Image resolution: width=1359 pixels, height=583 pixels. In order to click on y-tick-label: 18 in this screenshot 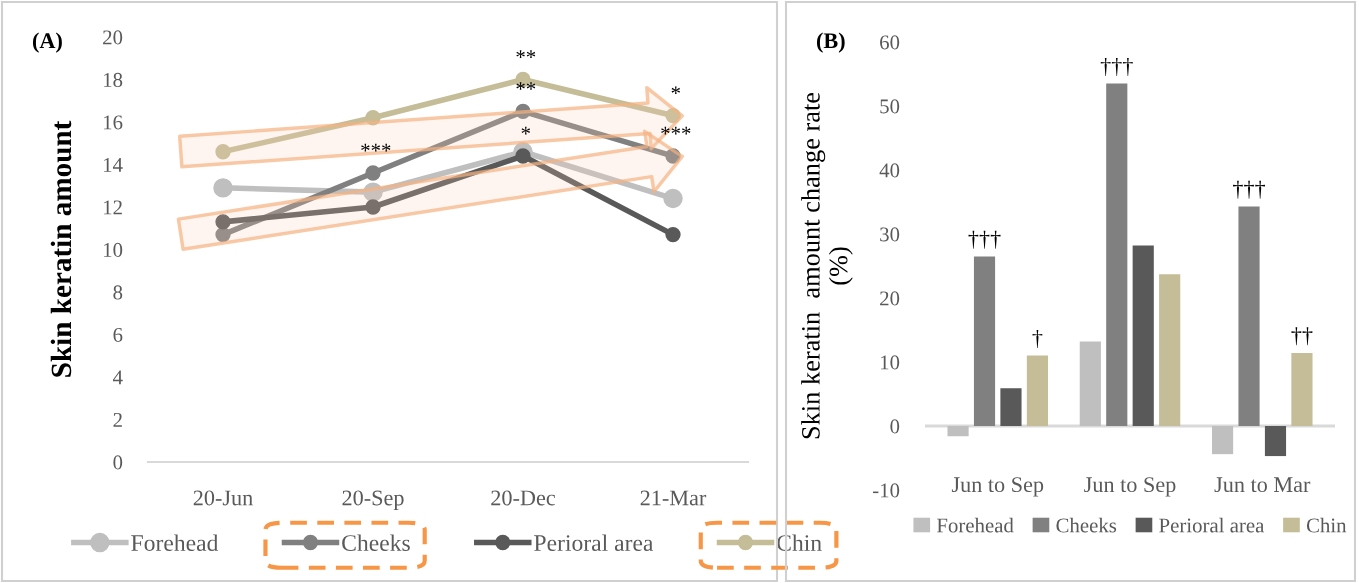, I will do `click(113, 79)`.